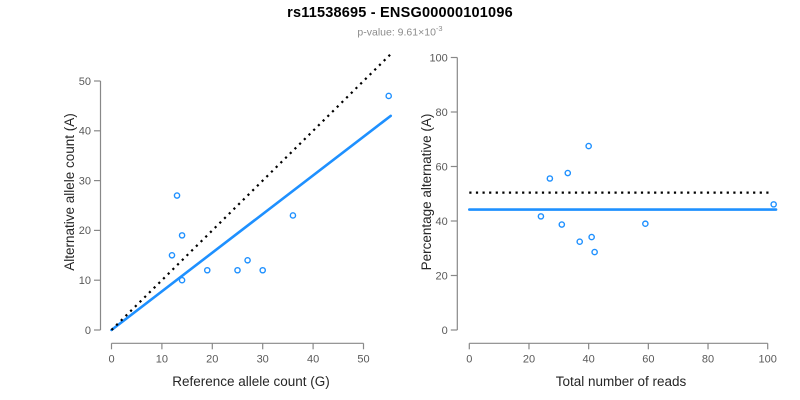 The width and height of the screenshot is (800, 400). I want to click on p-value-exponent: -3, so click(439, 28).